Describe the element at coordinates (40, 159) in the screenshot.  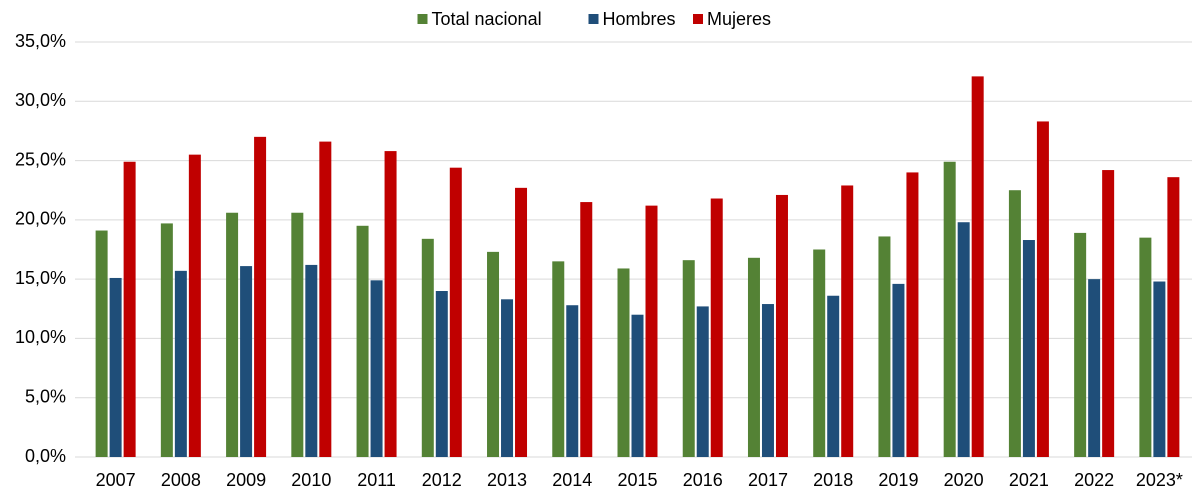
I see `y-tick-label: 25,0%` at that location.